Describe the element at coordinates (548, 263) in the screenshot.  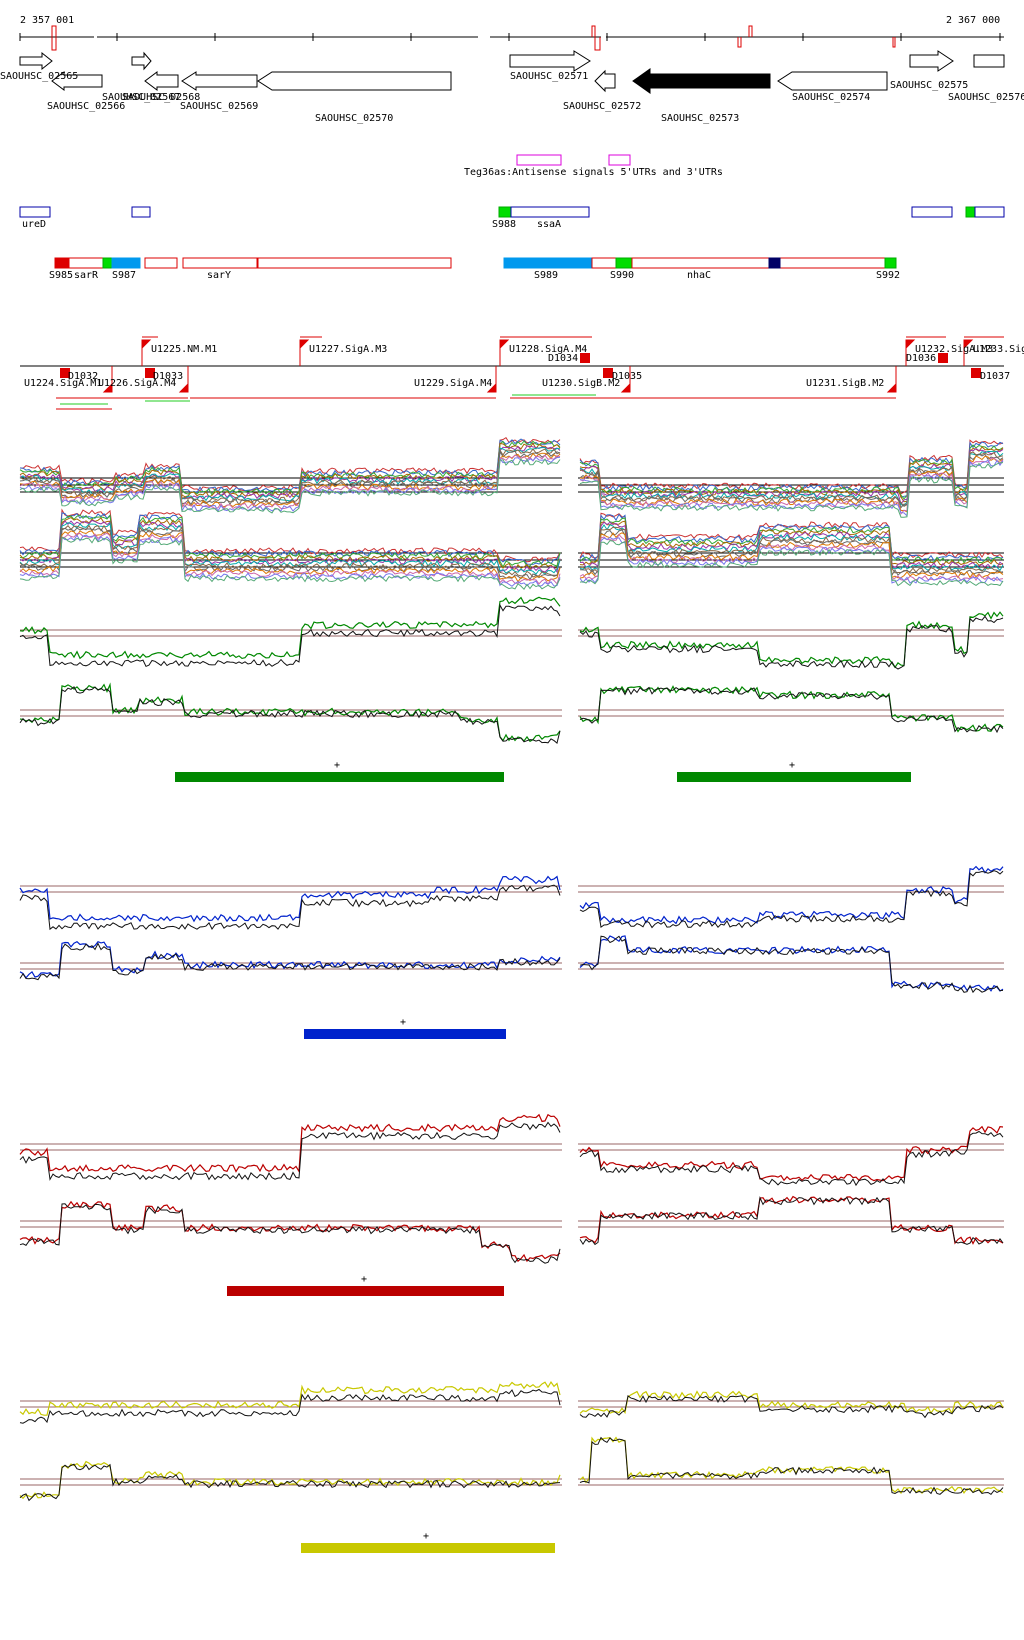
I see `feature-S989` at that location.